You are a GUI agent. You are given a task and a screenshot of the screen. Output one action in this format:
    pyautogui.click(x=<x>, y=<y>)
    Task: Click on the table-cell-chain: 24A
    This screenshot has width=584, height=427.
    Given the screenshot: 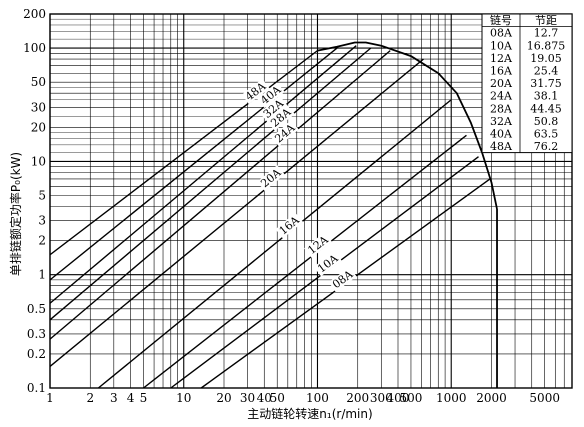 What is the action you would take?
    pyautogui.click(x=501, y=96)
    